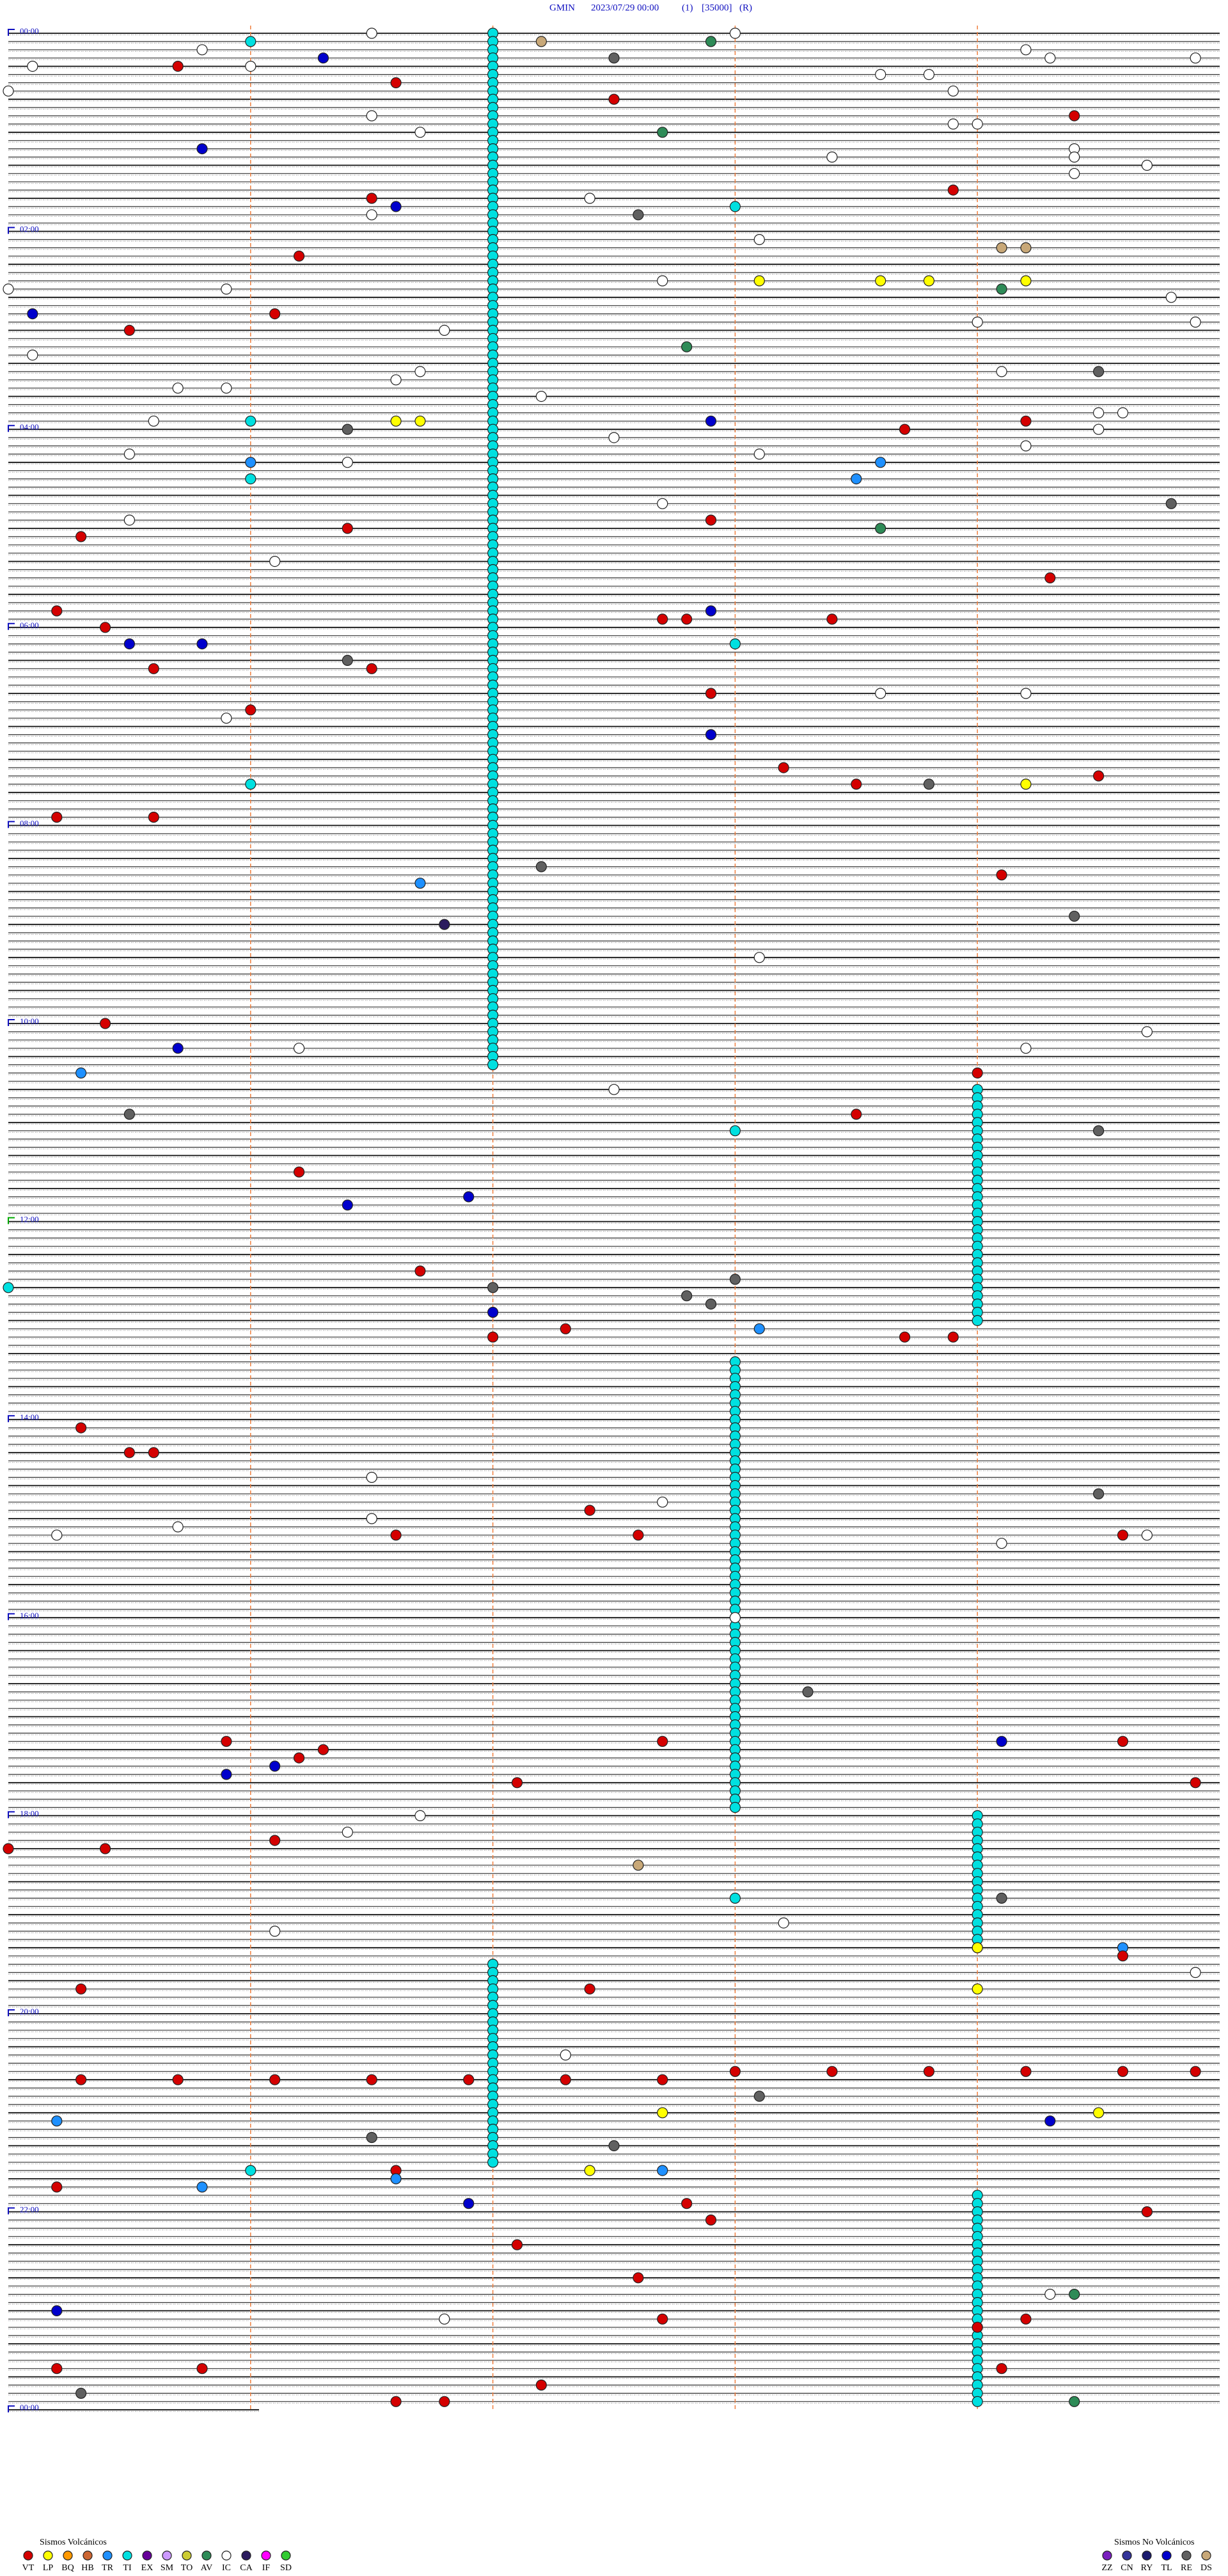 This screenshot has height=2576, width=1228. What do you see at coordinates (29, 1615) in the screenshot?
I see `time-label: 16:00` at bounding box center [29, 1615].